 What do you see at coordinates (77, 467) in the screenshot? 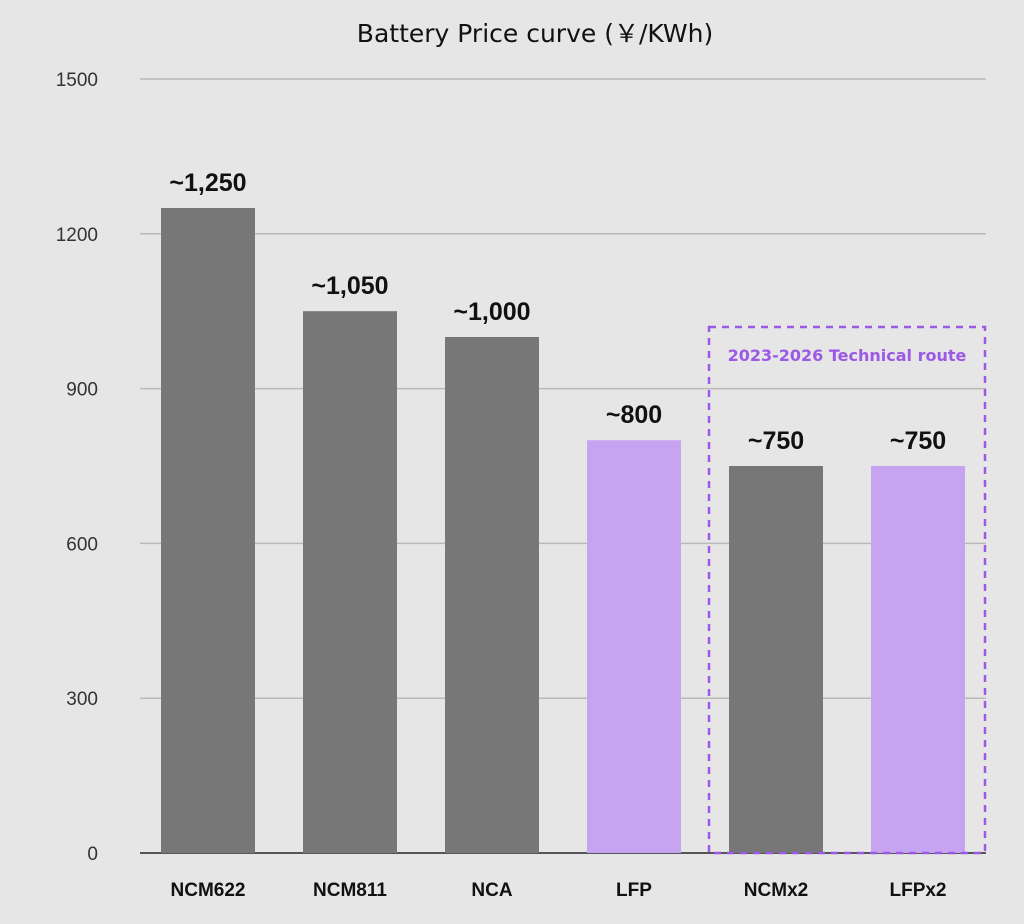
I see `y-axis-ticks: 0 300 600 900 1200 1500` at bounding box center [77, 467].